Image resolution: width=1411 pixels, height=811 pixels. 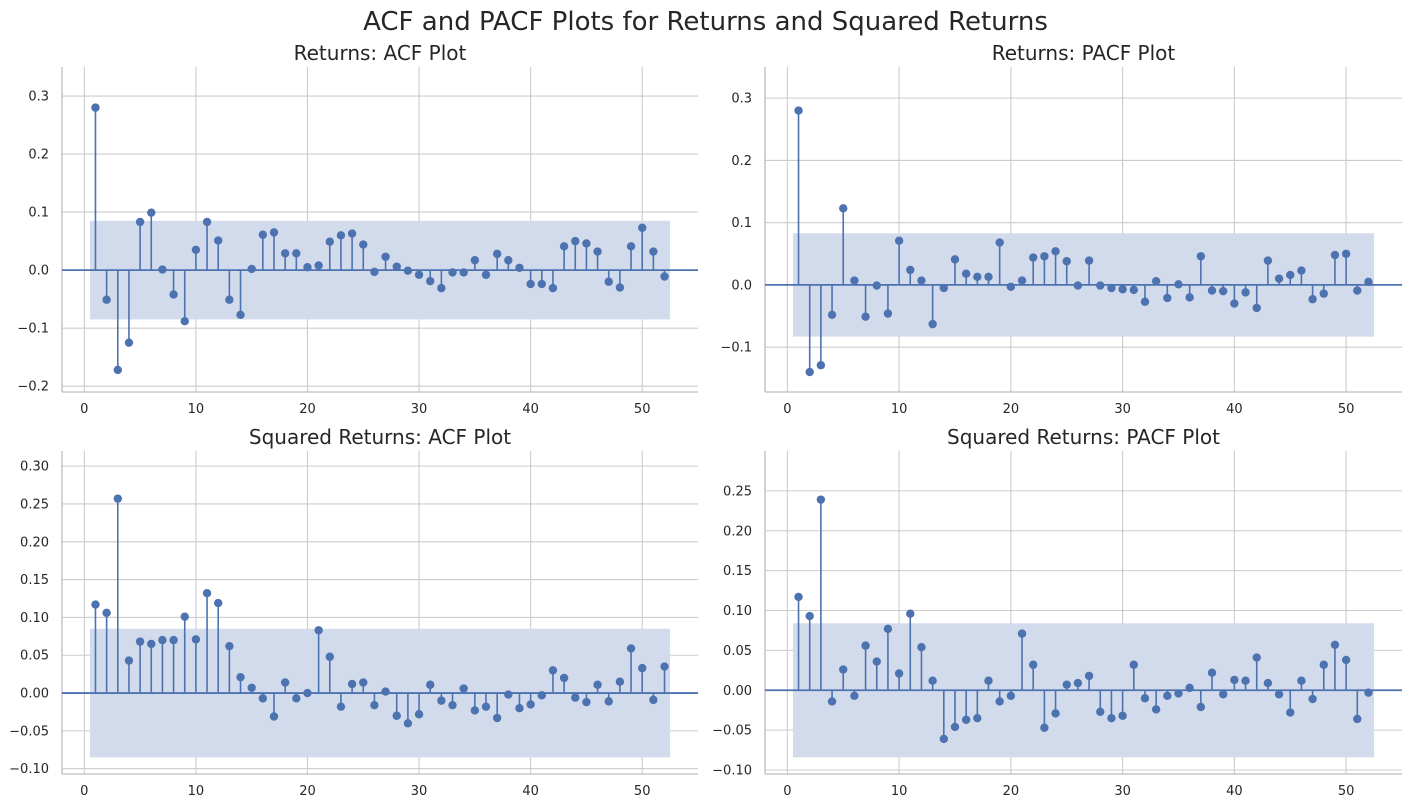 I want to click on x-tick-label: 20, so click(x=1011, y=791).